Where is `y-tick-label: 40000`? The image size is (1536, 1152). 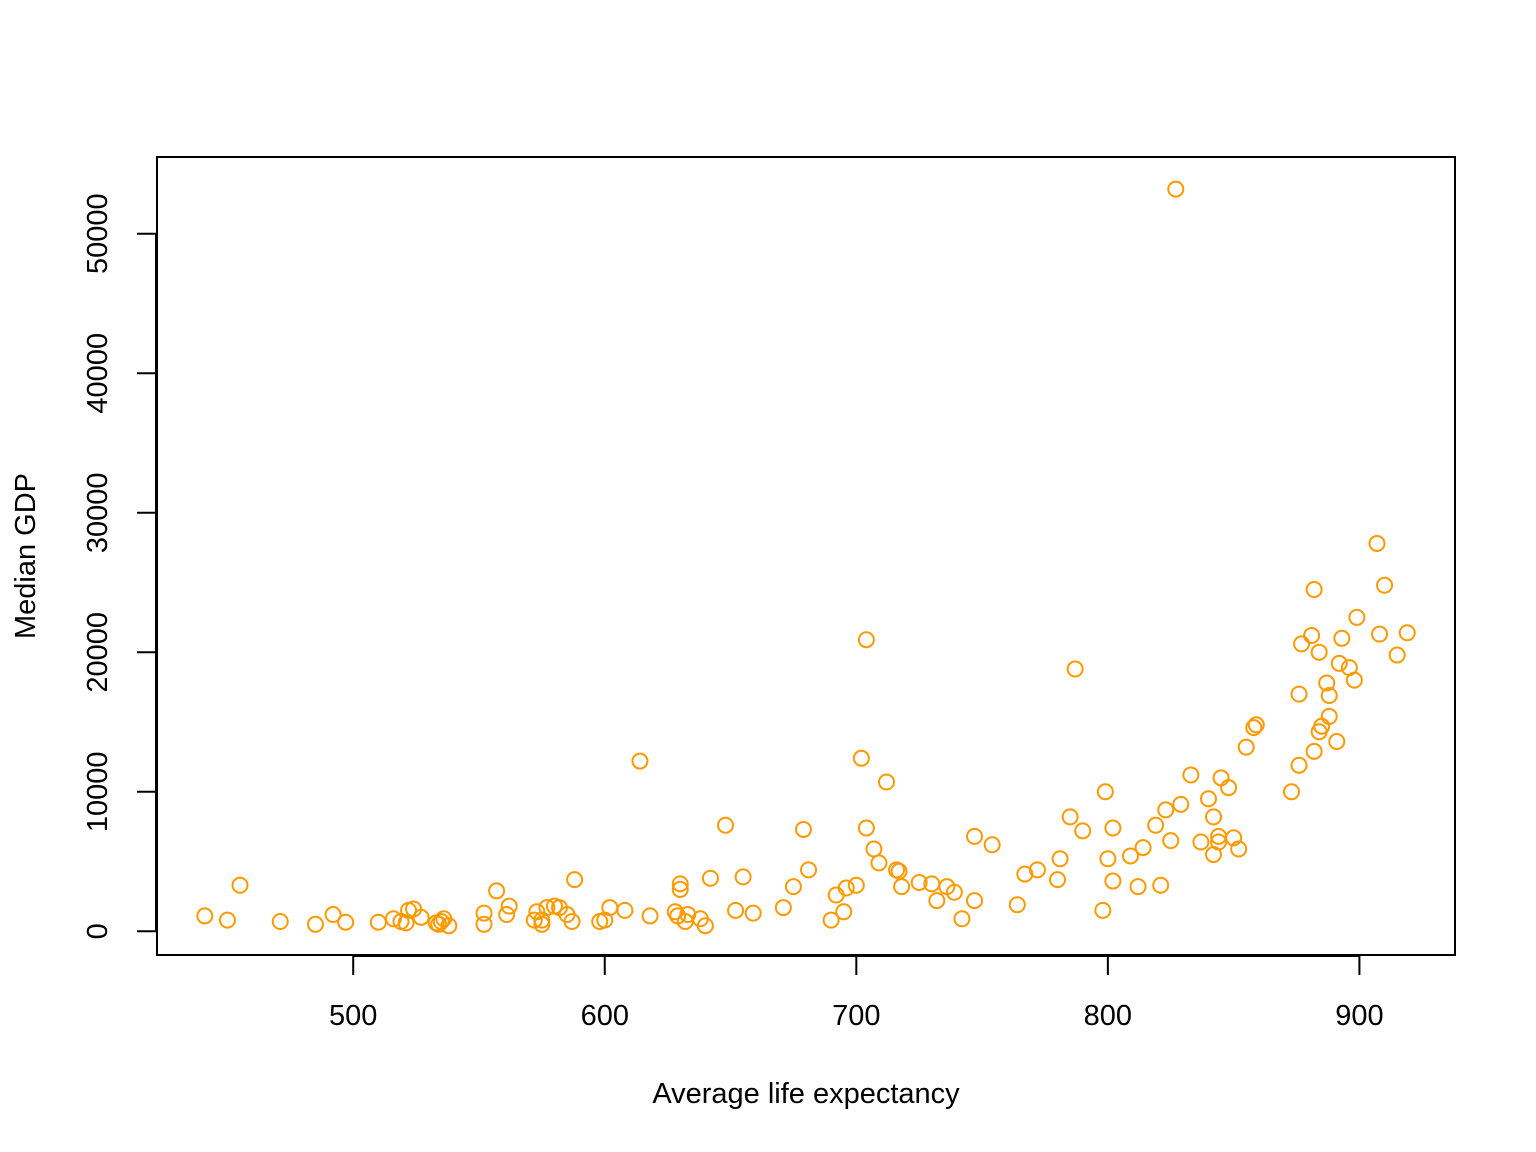 y-tick-label: 40000 is located at coordinates (98, 373).